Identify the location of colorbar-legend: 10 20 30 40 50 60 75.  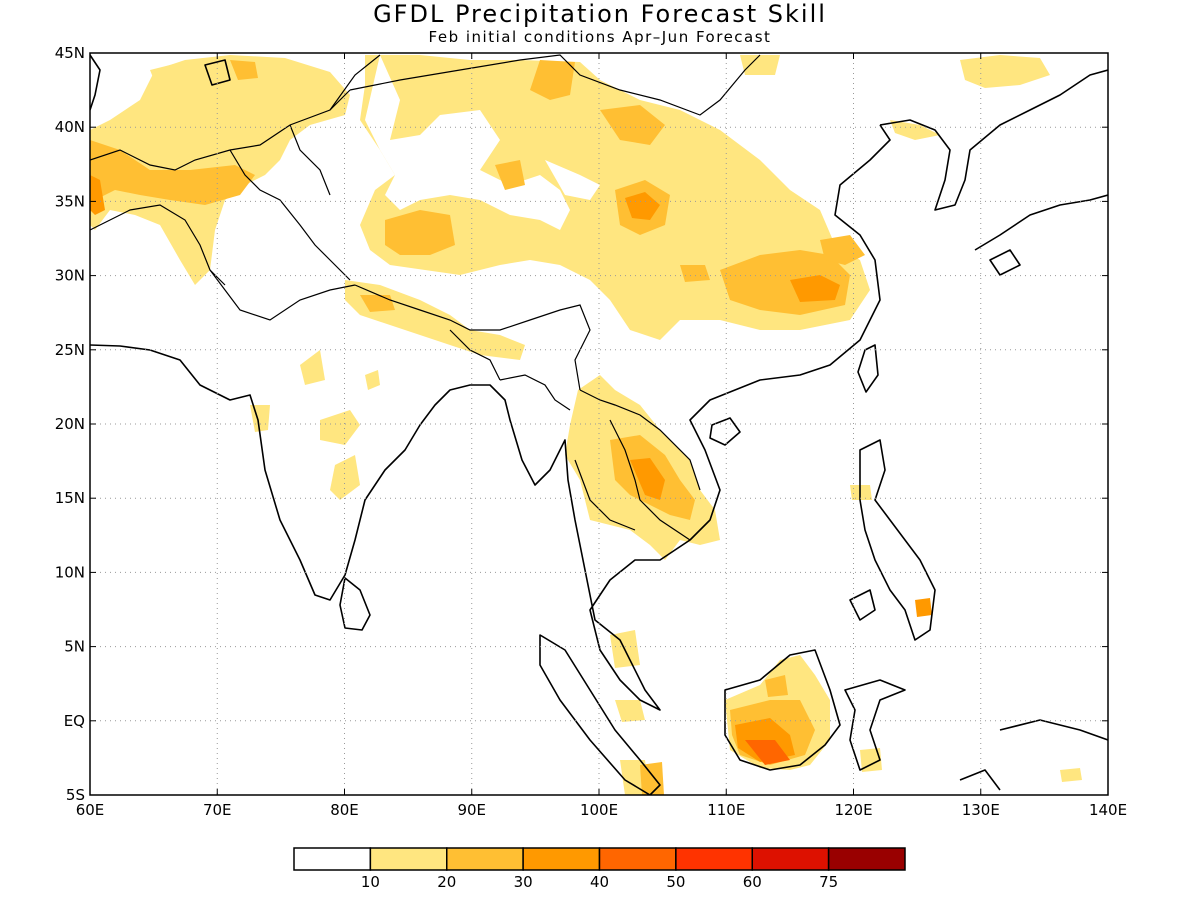
(599, 869).